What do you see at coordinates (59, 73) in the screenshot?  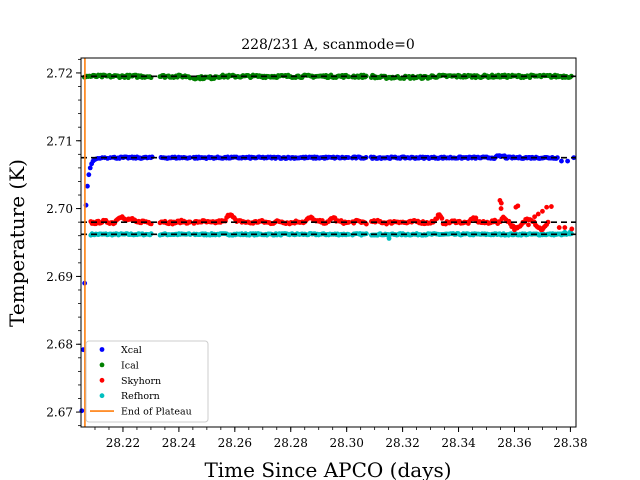 I see `y-tick-label: 2.72` at bounding box center [59, 73].